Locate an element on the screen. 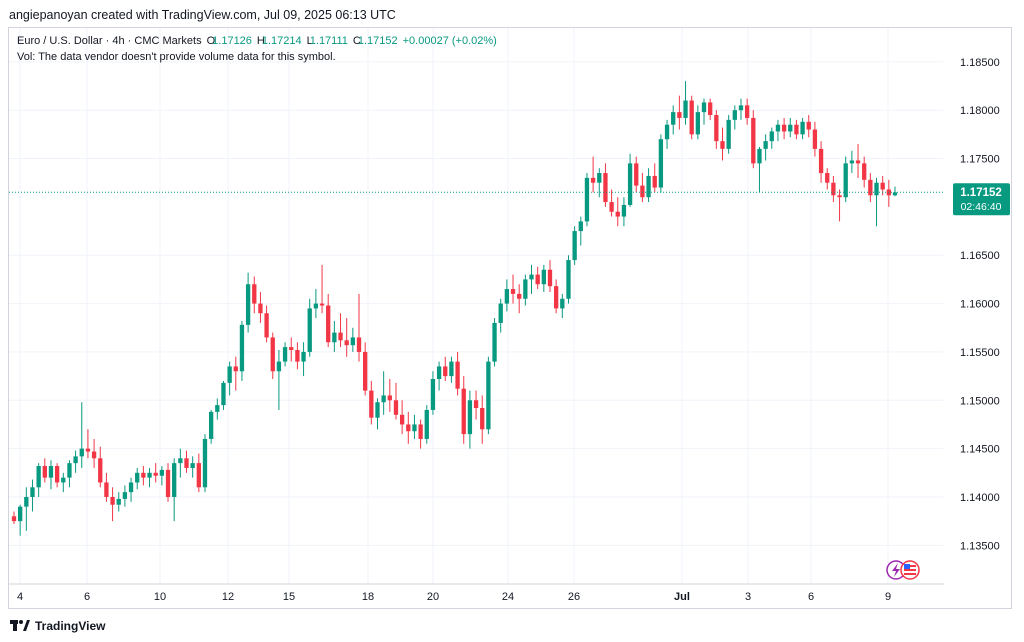 The image size is (1024, 642). price-tick-label: 1.17500 is located at coordinates (980, 160).